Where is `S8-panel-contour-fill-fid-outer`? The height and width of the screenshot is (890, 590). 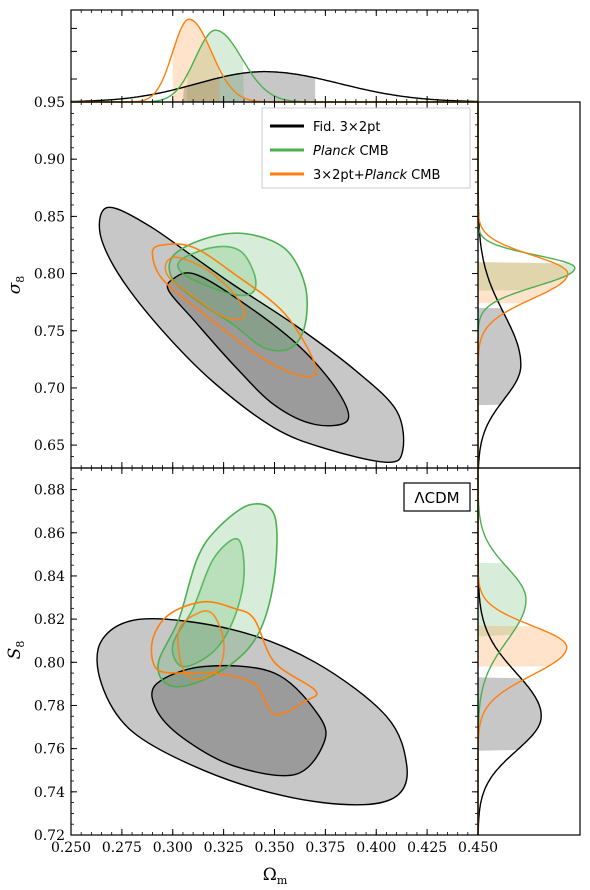 S8-panel-contour-fill-fid-outer is located at coordinates (252, 711).